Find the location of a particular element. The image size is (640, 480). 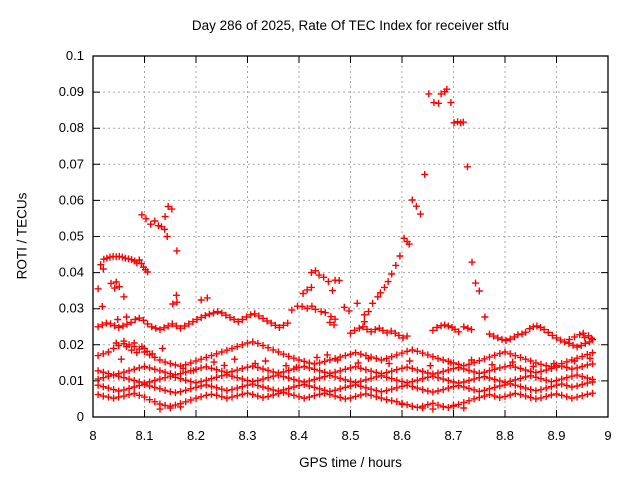

x-tick-label: 8.2 is located at coordinates (196, 435).